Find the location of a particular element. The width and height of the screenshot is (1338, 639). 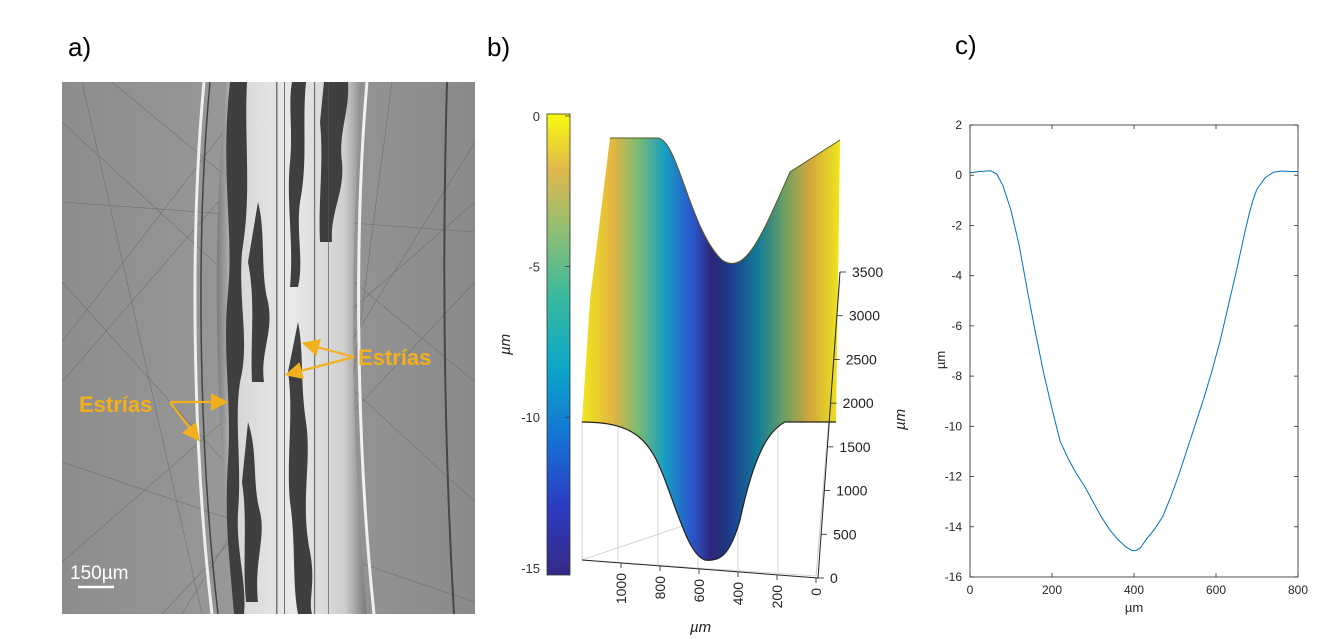

surface-y-axis: 3500 3000 2500 2000 1500 1000 500 0 is located at coordinates (850, 425).